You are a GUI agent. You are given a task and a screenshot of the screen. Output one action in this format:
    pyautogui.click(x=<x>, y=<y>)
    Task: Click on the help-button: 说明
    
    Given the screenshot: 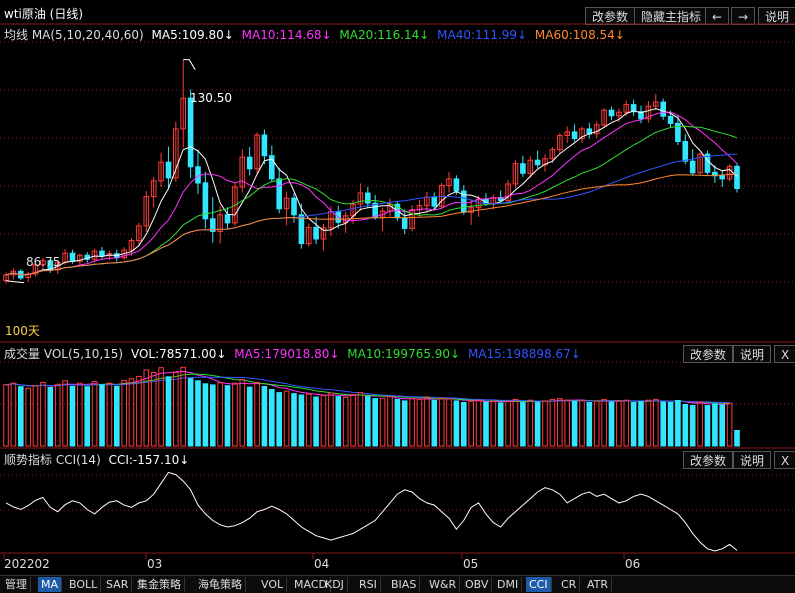 What is the action you would take?
    pyautogui.click(x=776, y=16)
    